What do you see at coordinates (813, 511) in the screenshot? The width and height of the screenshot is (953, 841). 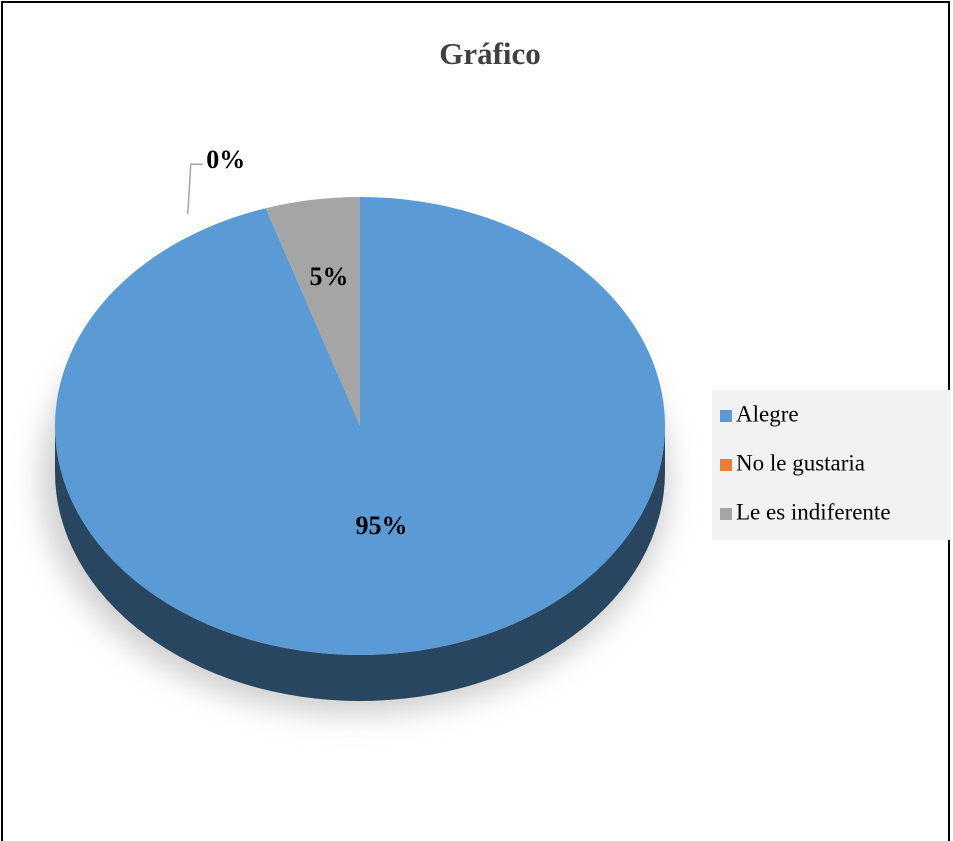 I see `legend-label: Le es indiferente` at bounding box center [813, 511].